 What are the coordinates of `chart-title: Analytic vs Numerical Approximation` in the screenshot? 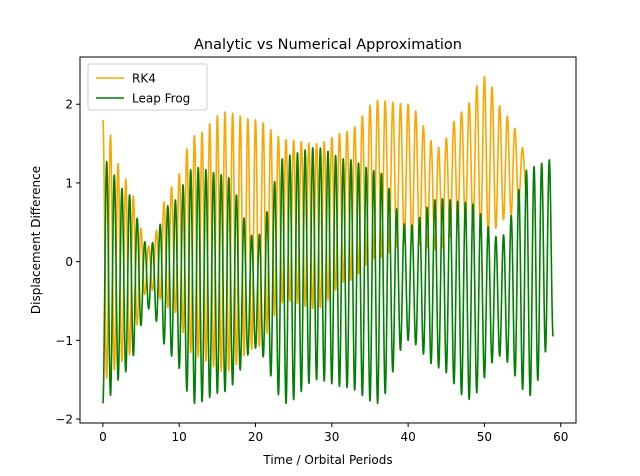 It's located at (328, 45).